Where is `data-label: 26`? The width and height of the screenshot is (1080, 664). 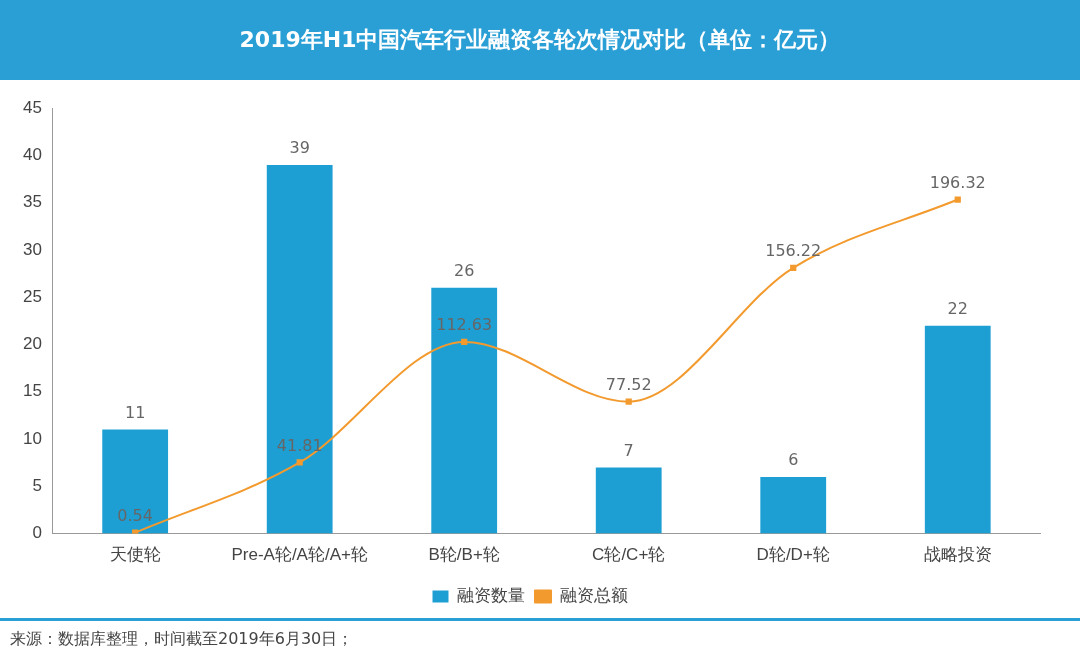 data-label: 26 is located at coordinates (464, 270).